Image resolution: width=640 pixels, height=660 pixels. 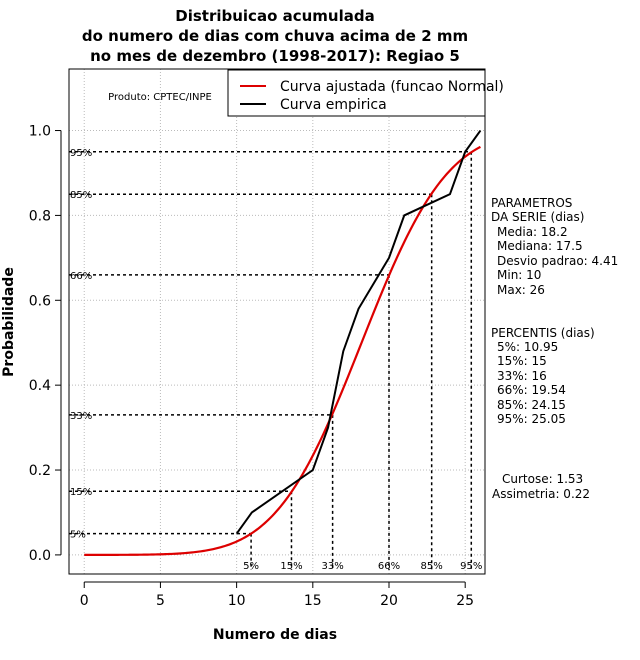 I want to click on percentile-xlabel-3: 66%, so click(x=389, y=566).